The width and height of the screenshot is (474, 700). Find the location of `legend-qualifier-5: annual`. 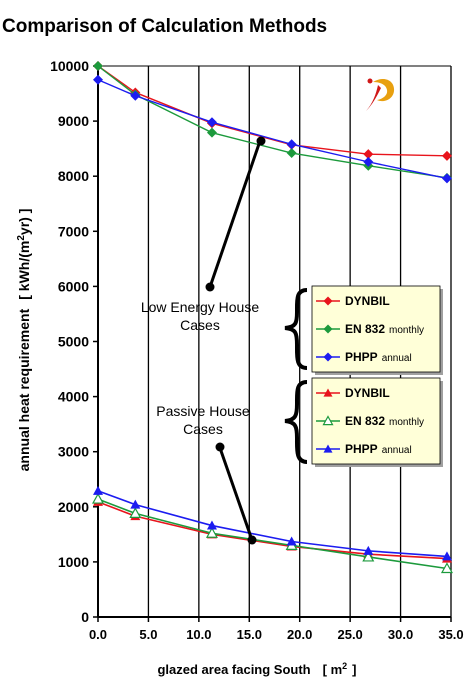

legend-qualifier-5: annual is located at coordinates (397, 450).